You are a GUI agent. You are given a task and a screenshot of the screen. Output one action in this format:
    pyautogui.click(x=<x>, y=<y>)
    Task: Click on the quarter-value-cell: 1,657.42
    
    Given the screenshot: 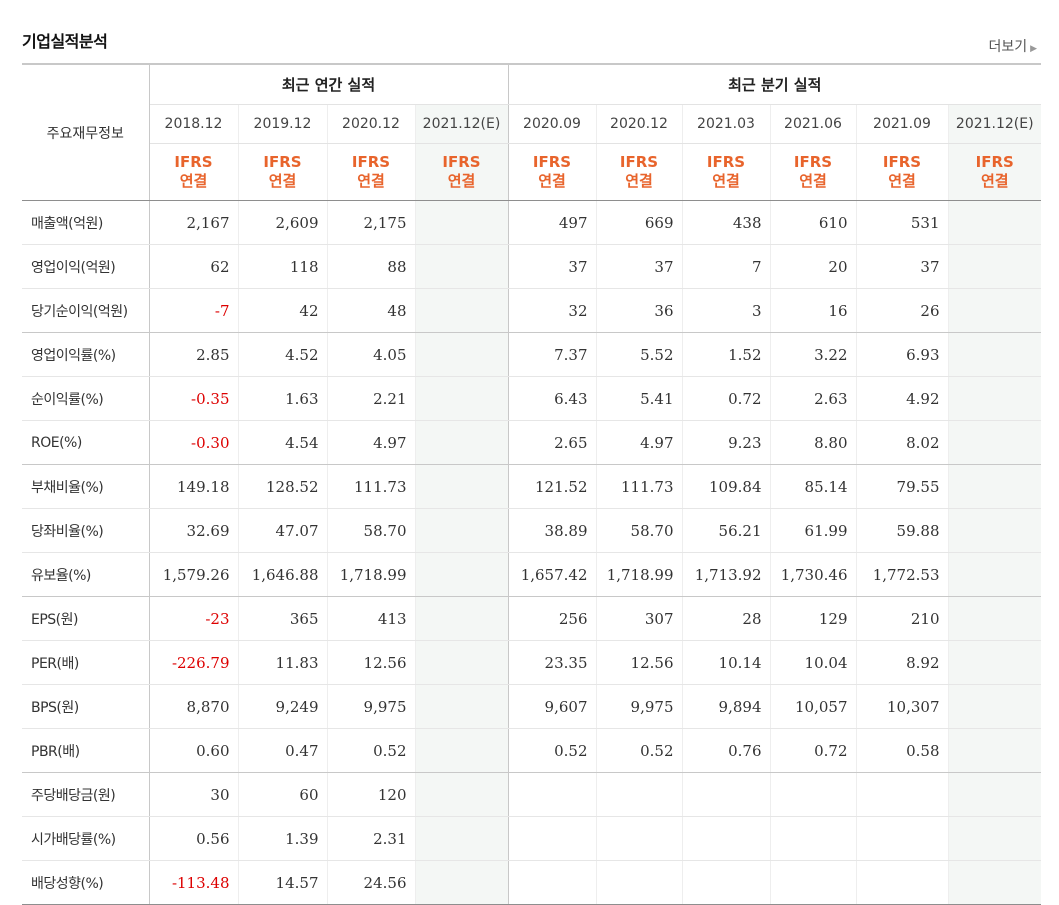 What is the action you would take?
    pyautogui.click(x=551, y=574)
    